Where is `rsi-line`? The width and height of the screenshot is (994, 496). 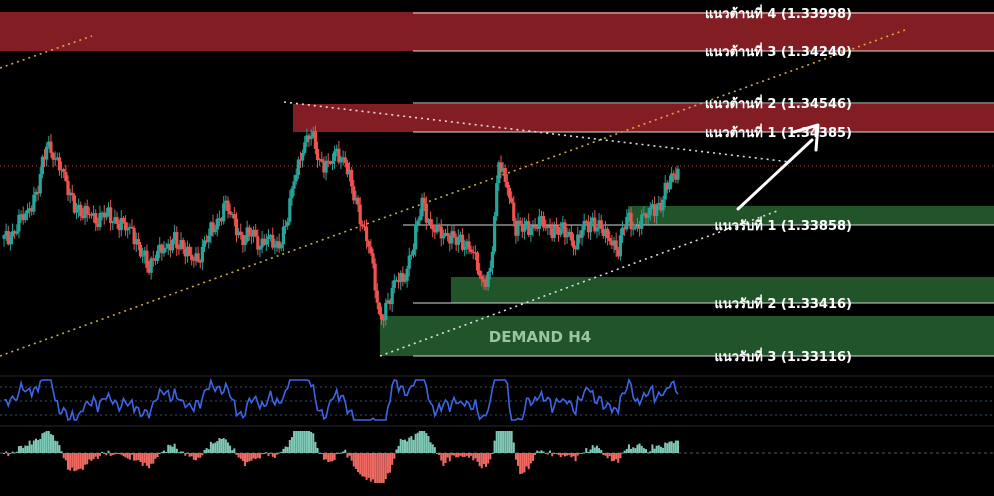
rsi-line is located at coordinates (341, 399).